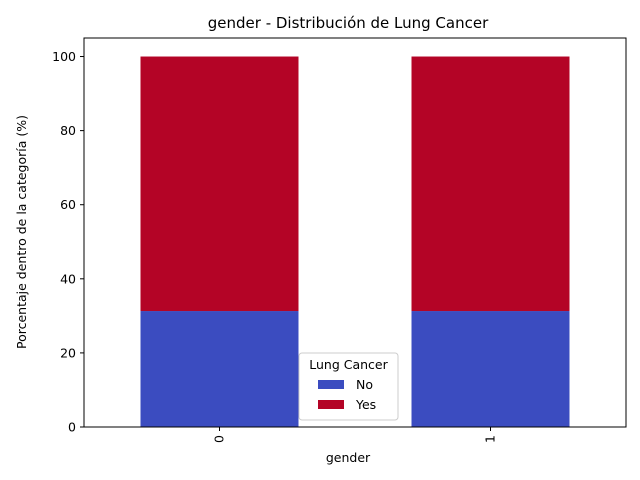 The width and height of the screenshot is (640, 480). I want to click on y-tick-label: 20, so click(68, 352).